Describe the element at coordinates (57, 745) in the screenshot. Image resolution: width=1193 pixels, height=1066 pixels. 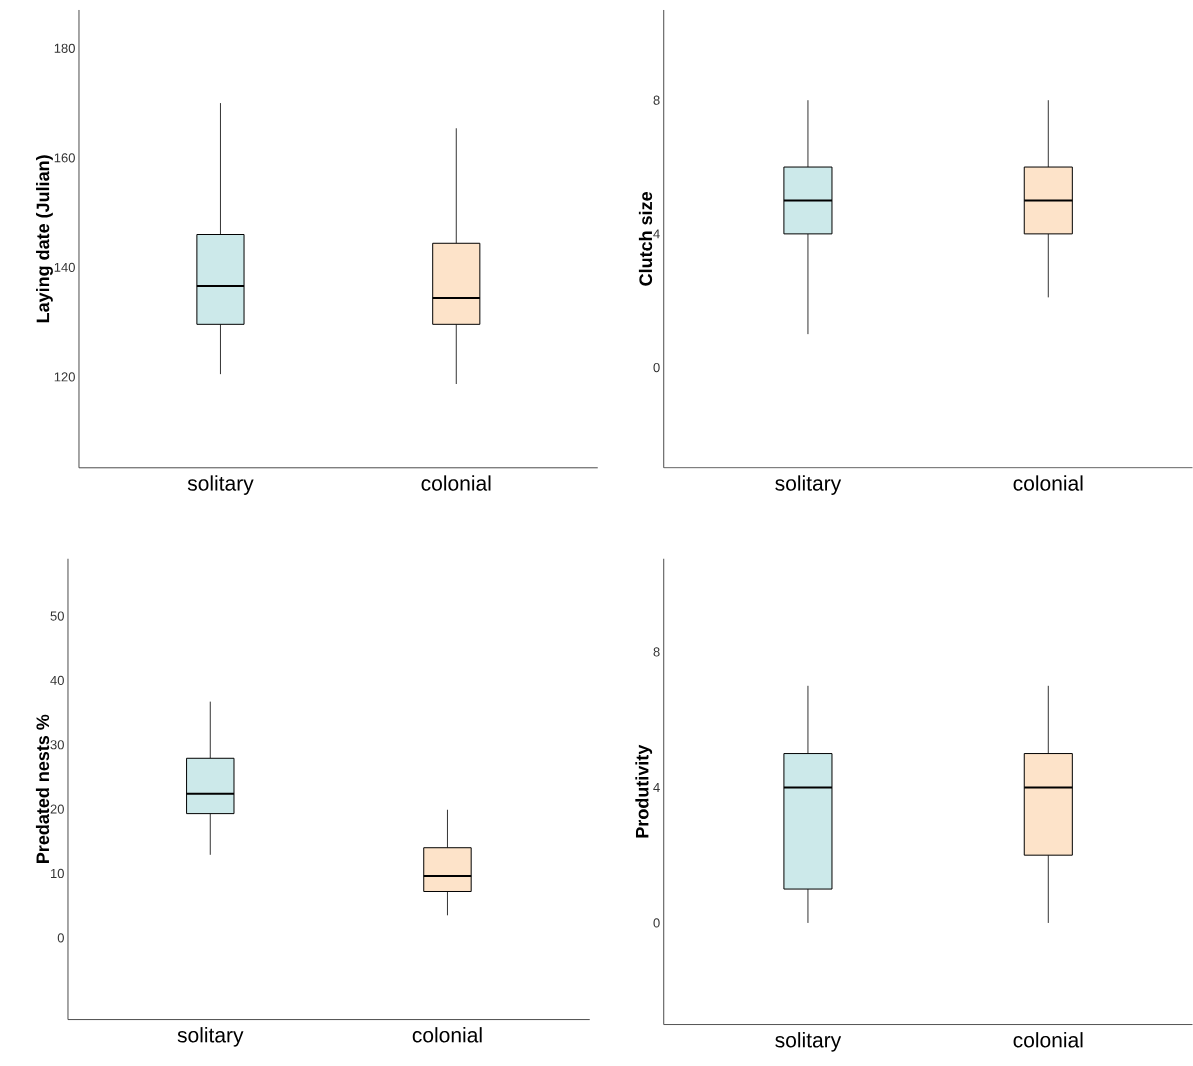
I see `y-tick-label: 30` at that location.